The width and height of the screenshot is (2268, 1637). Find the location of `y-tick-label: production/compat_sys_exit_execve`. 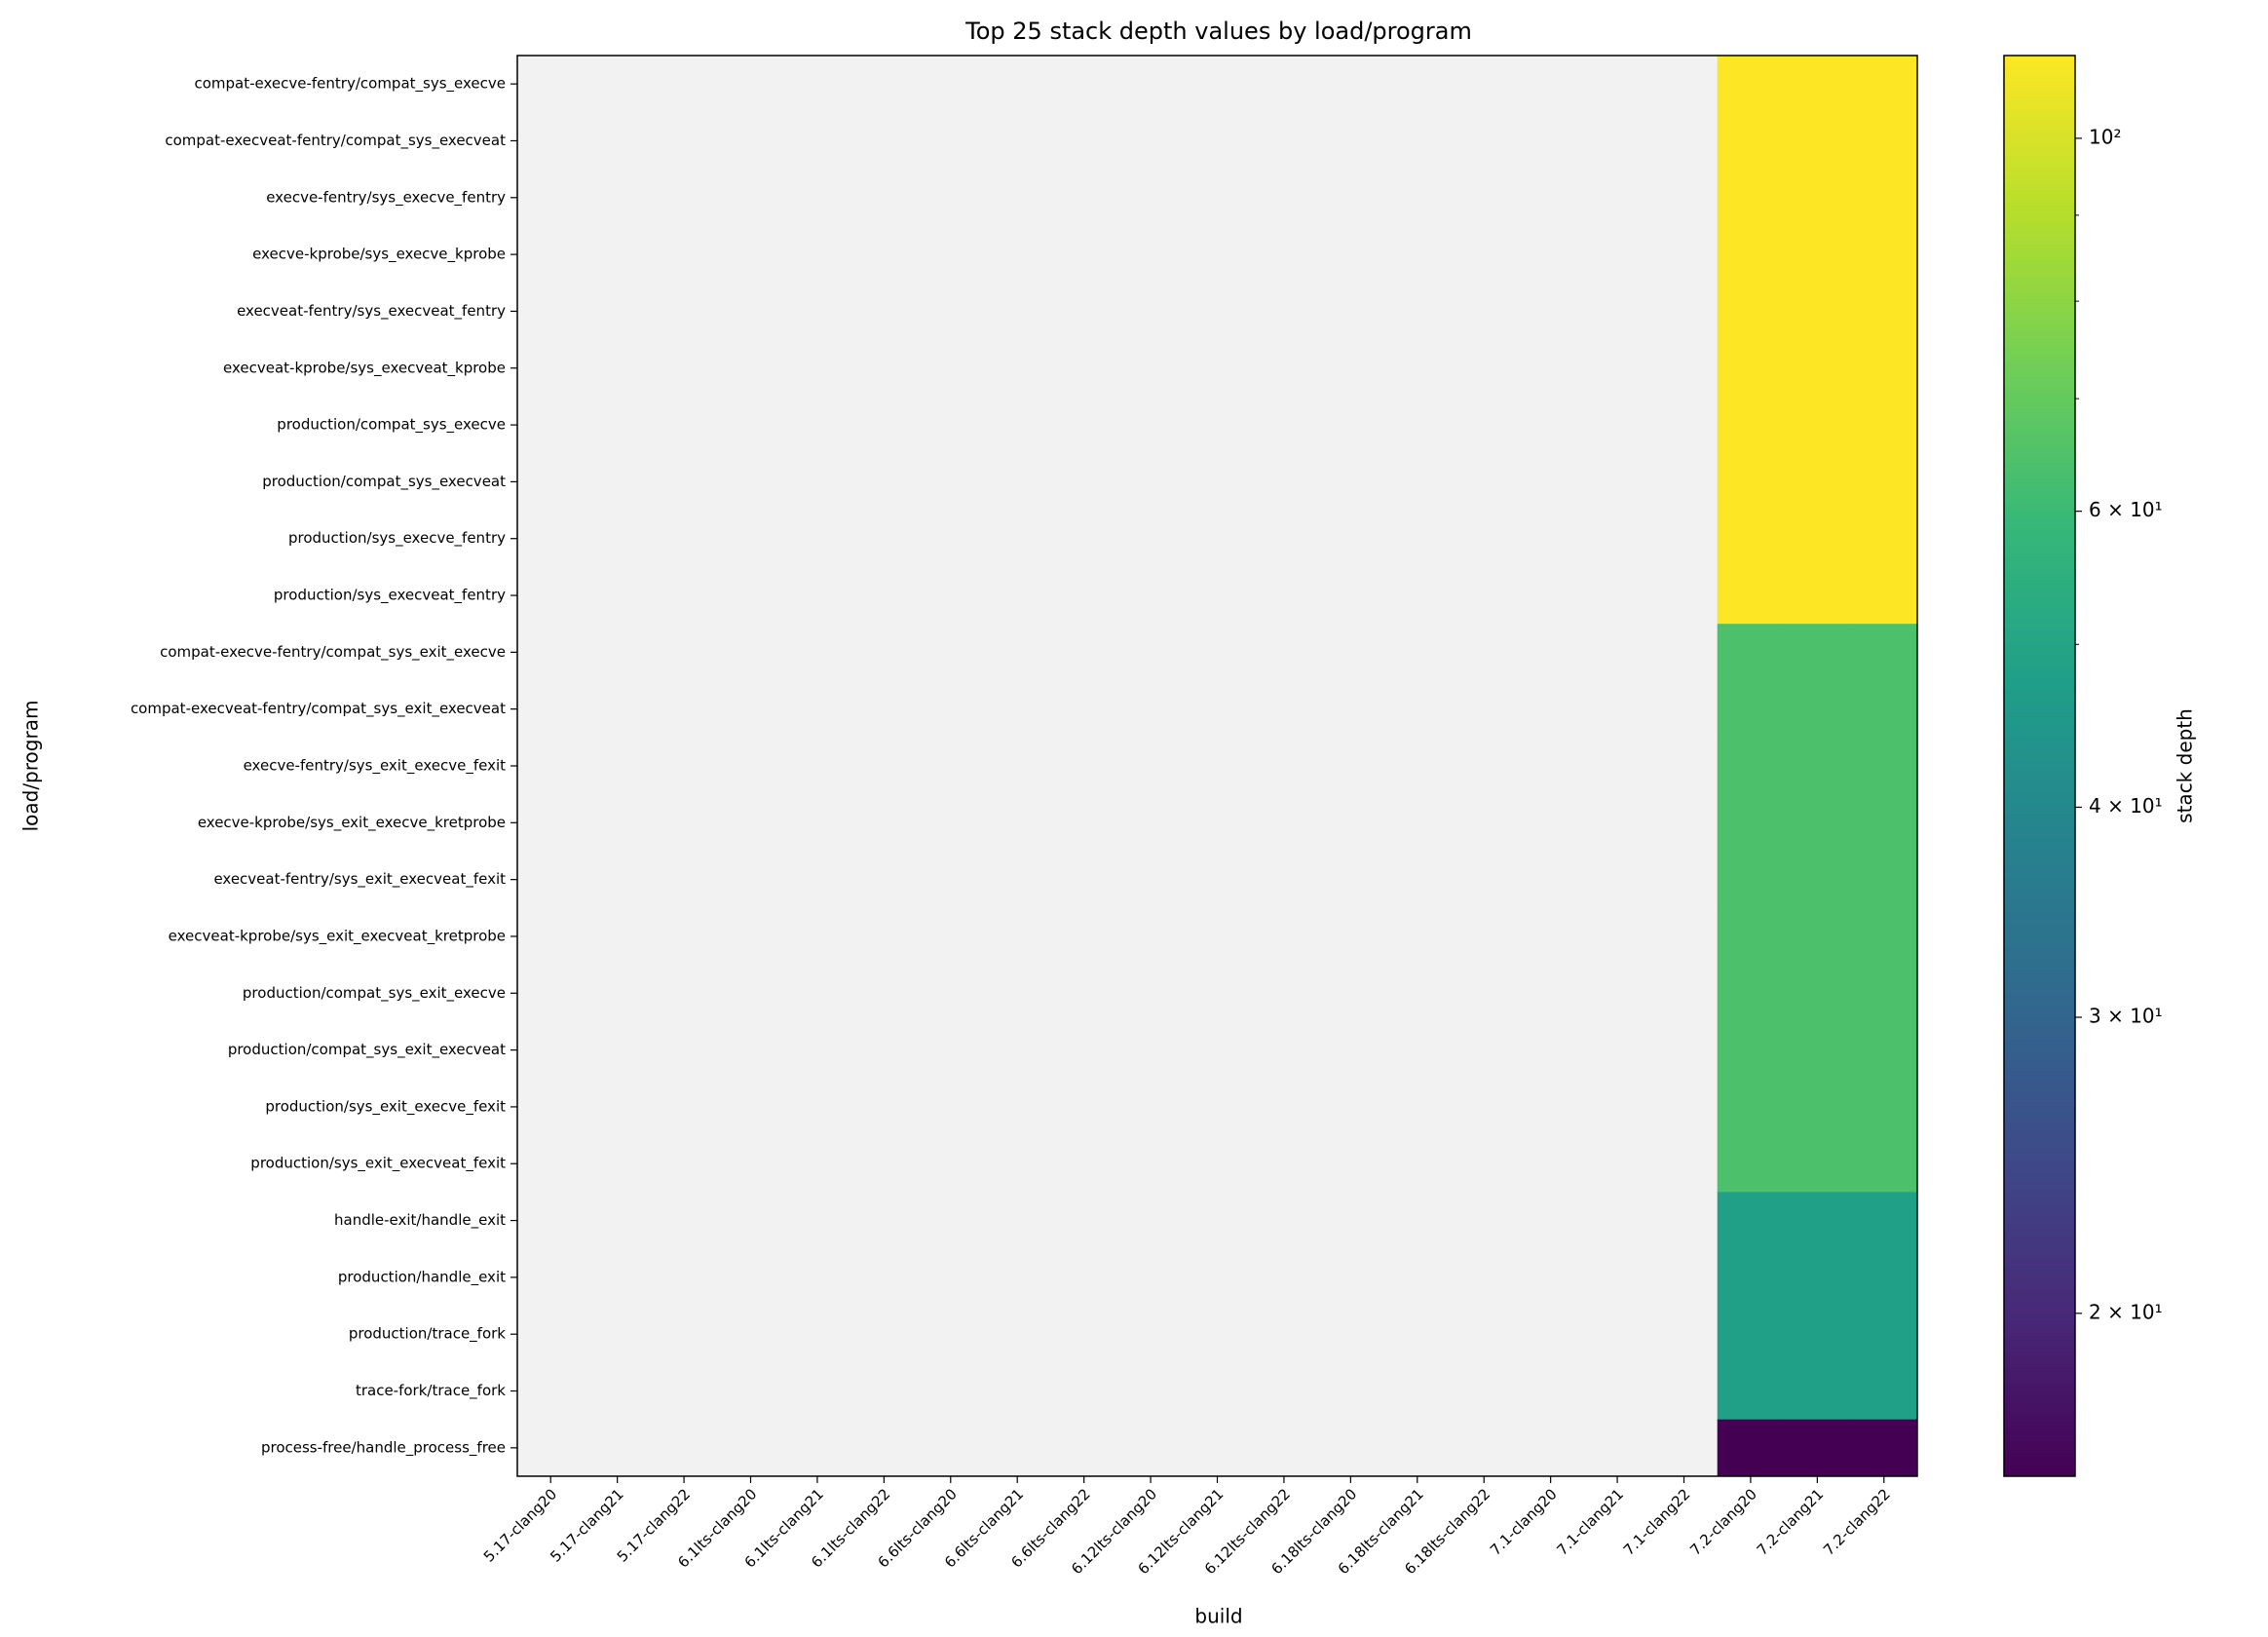

y-tick-label: production/compat_sys_exit_execve is located at coordinates (375, 993).